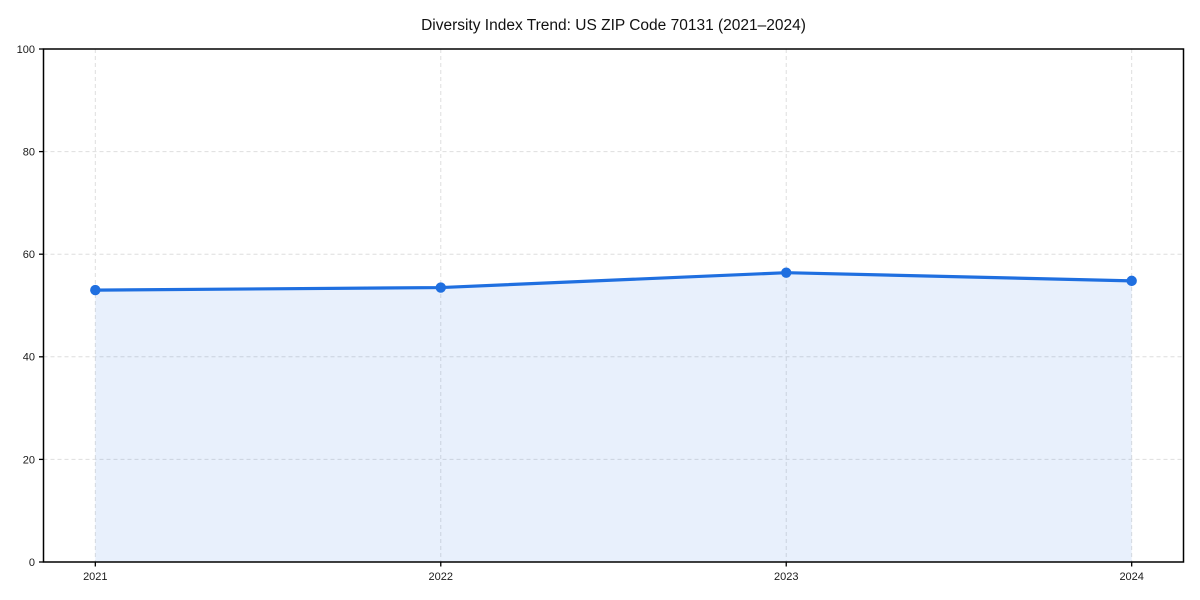 This screenshot has width=1200, height=600. I want to click on x-tick-label: 2023, so click(786, 577).